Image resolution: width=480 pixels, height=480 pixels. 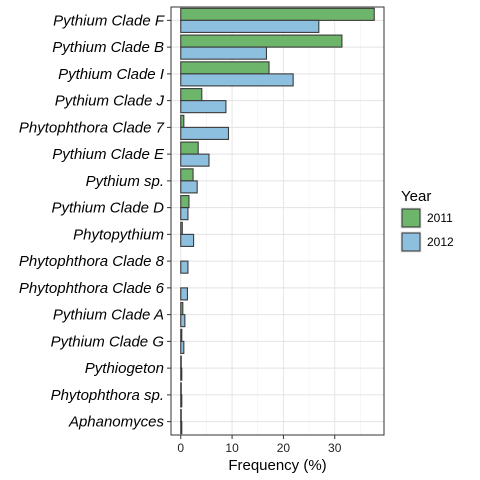 I want to click on bar-2012-phytophthora-sp, so click(x=181, y=401).